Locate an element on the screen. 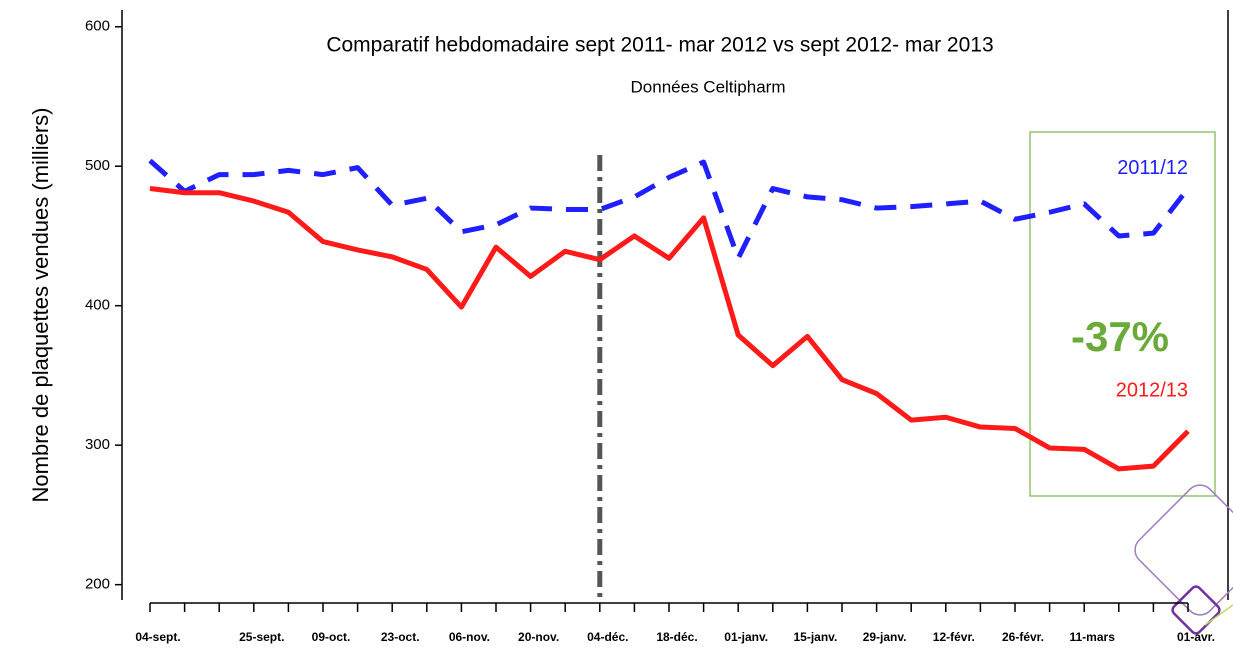 Image resolution: width=1233 pixels, height=652 pixels. x-tick-label: 15-janv. is located at coordinates (815, 637).